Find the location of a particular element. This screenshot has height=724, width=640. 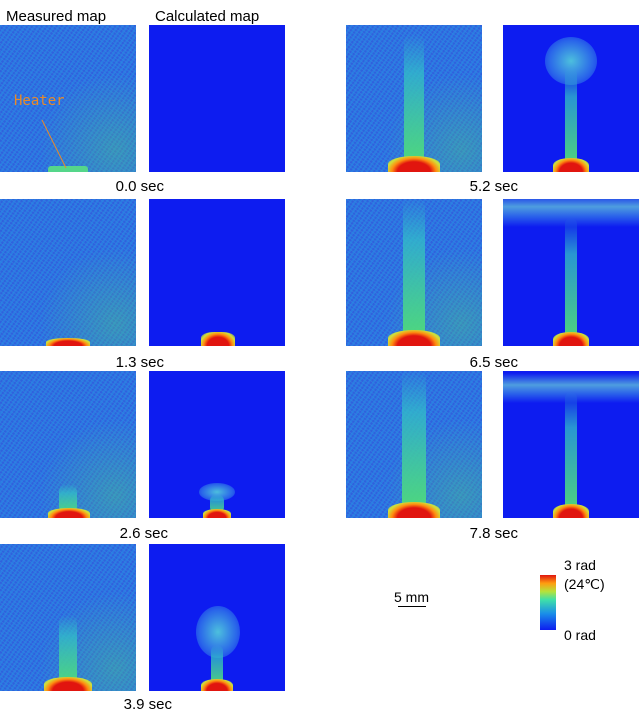

colorbar-max-label: 3 rad is located at coordinates (580, 565).